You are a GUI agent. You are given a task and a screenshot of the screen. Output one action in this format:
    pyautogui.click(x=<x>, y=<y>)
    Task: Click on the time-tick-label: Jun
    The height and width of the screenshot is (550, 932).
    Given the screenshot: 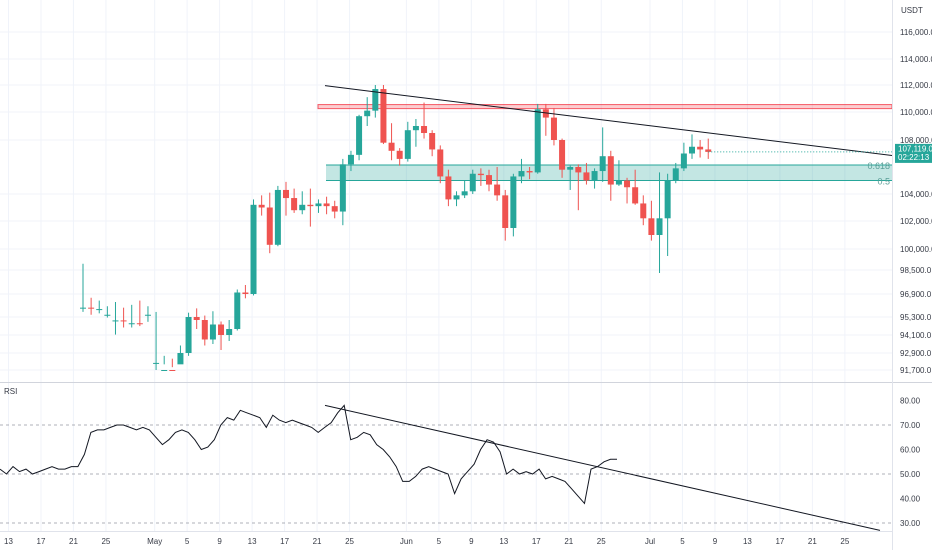 What is the action you would take?
    pyautogui.click(x=406, y=541)
    